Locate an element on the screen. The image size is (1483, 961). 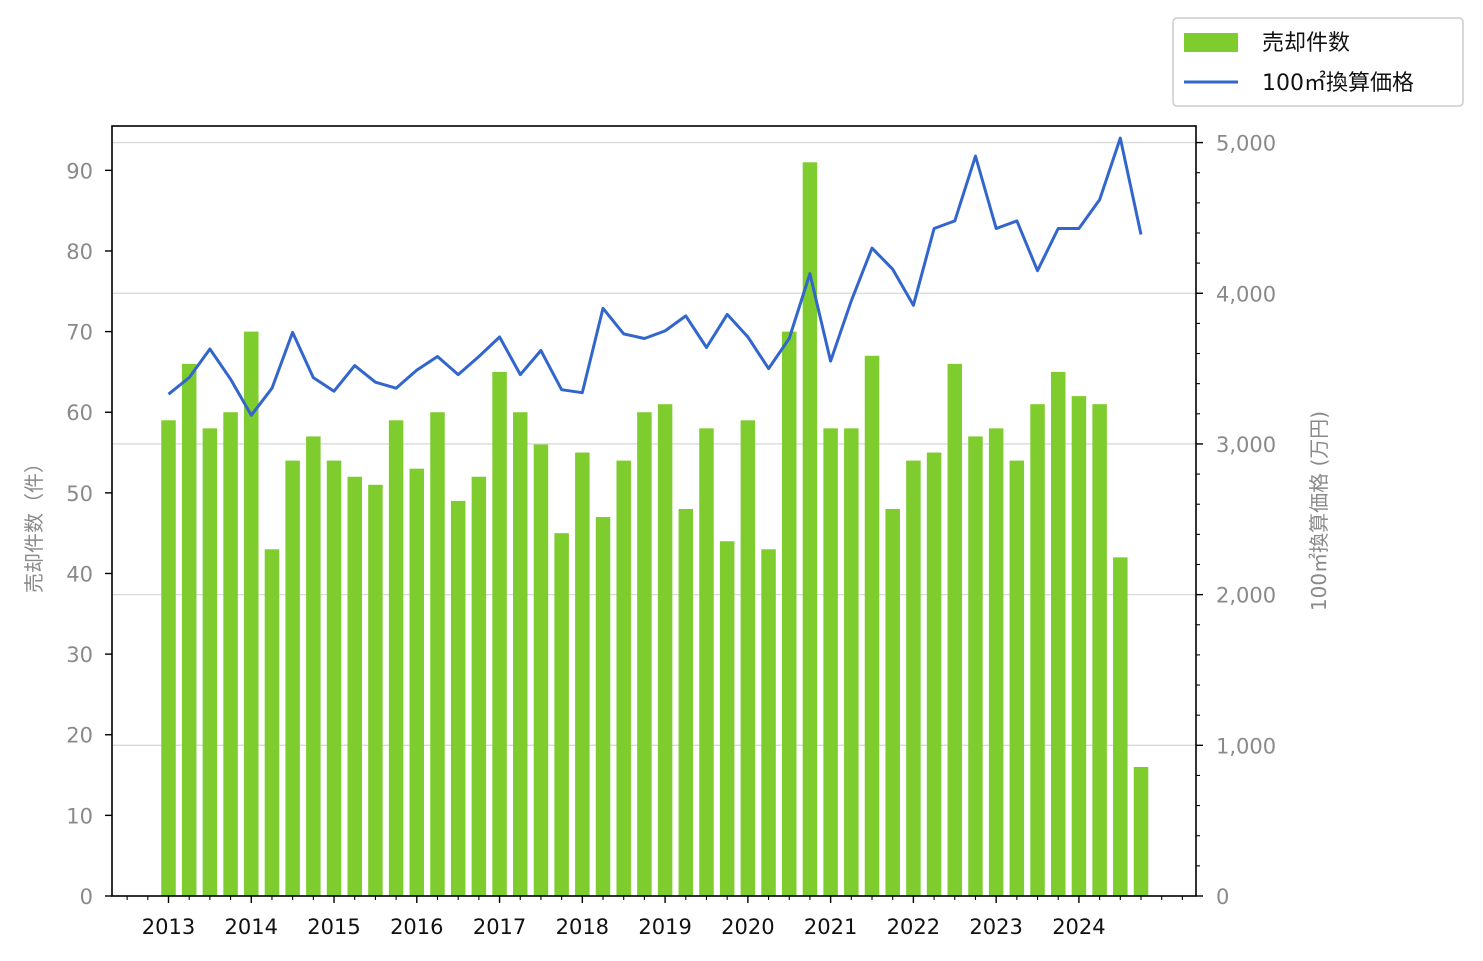
x-tick-label: 2014 is located at coordinates (251, 927).